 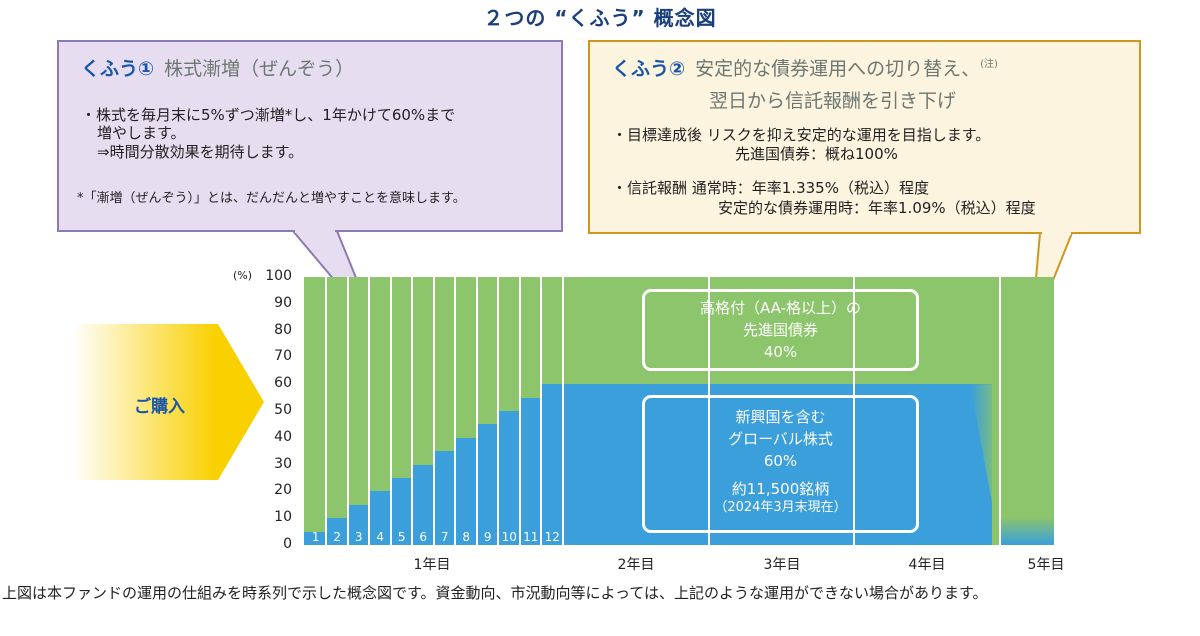 What do you see at coordinates (278, 276) in the screenshot?
I see `y-tick: 100` at bounding box center [278, 276].